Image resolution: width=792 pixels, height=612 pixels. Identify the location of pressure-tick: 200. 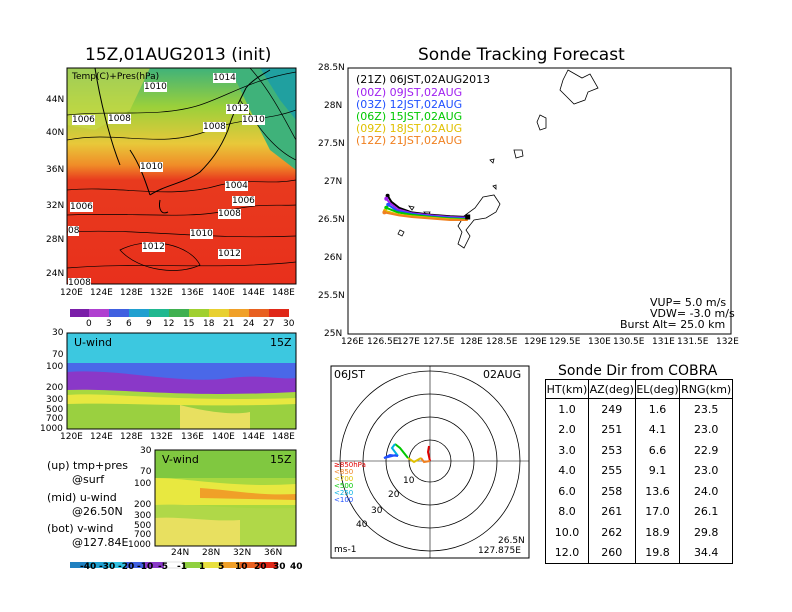
(55, 388).